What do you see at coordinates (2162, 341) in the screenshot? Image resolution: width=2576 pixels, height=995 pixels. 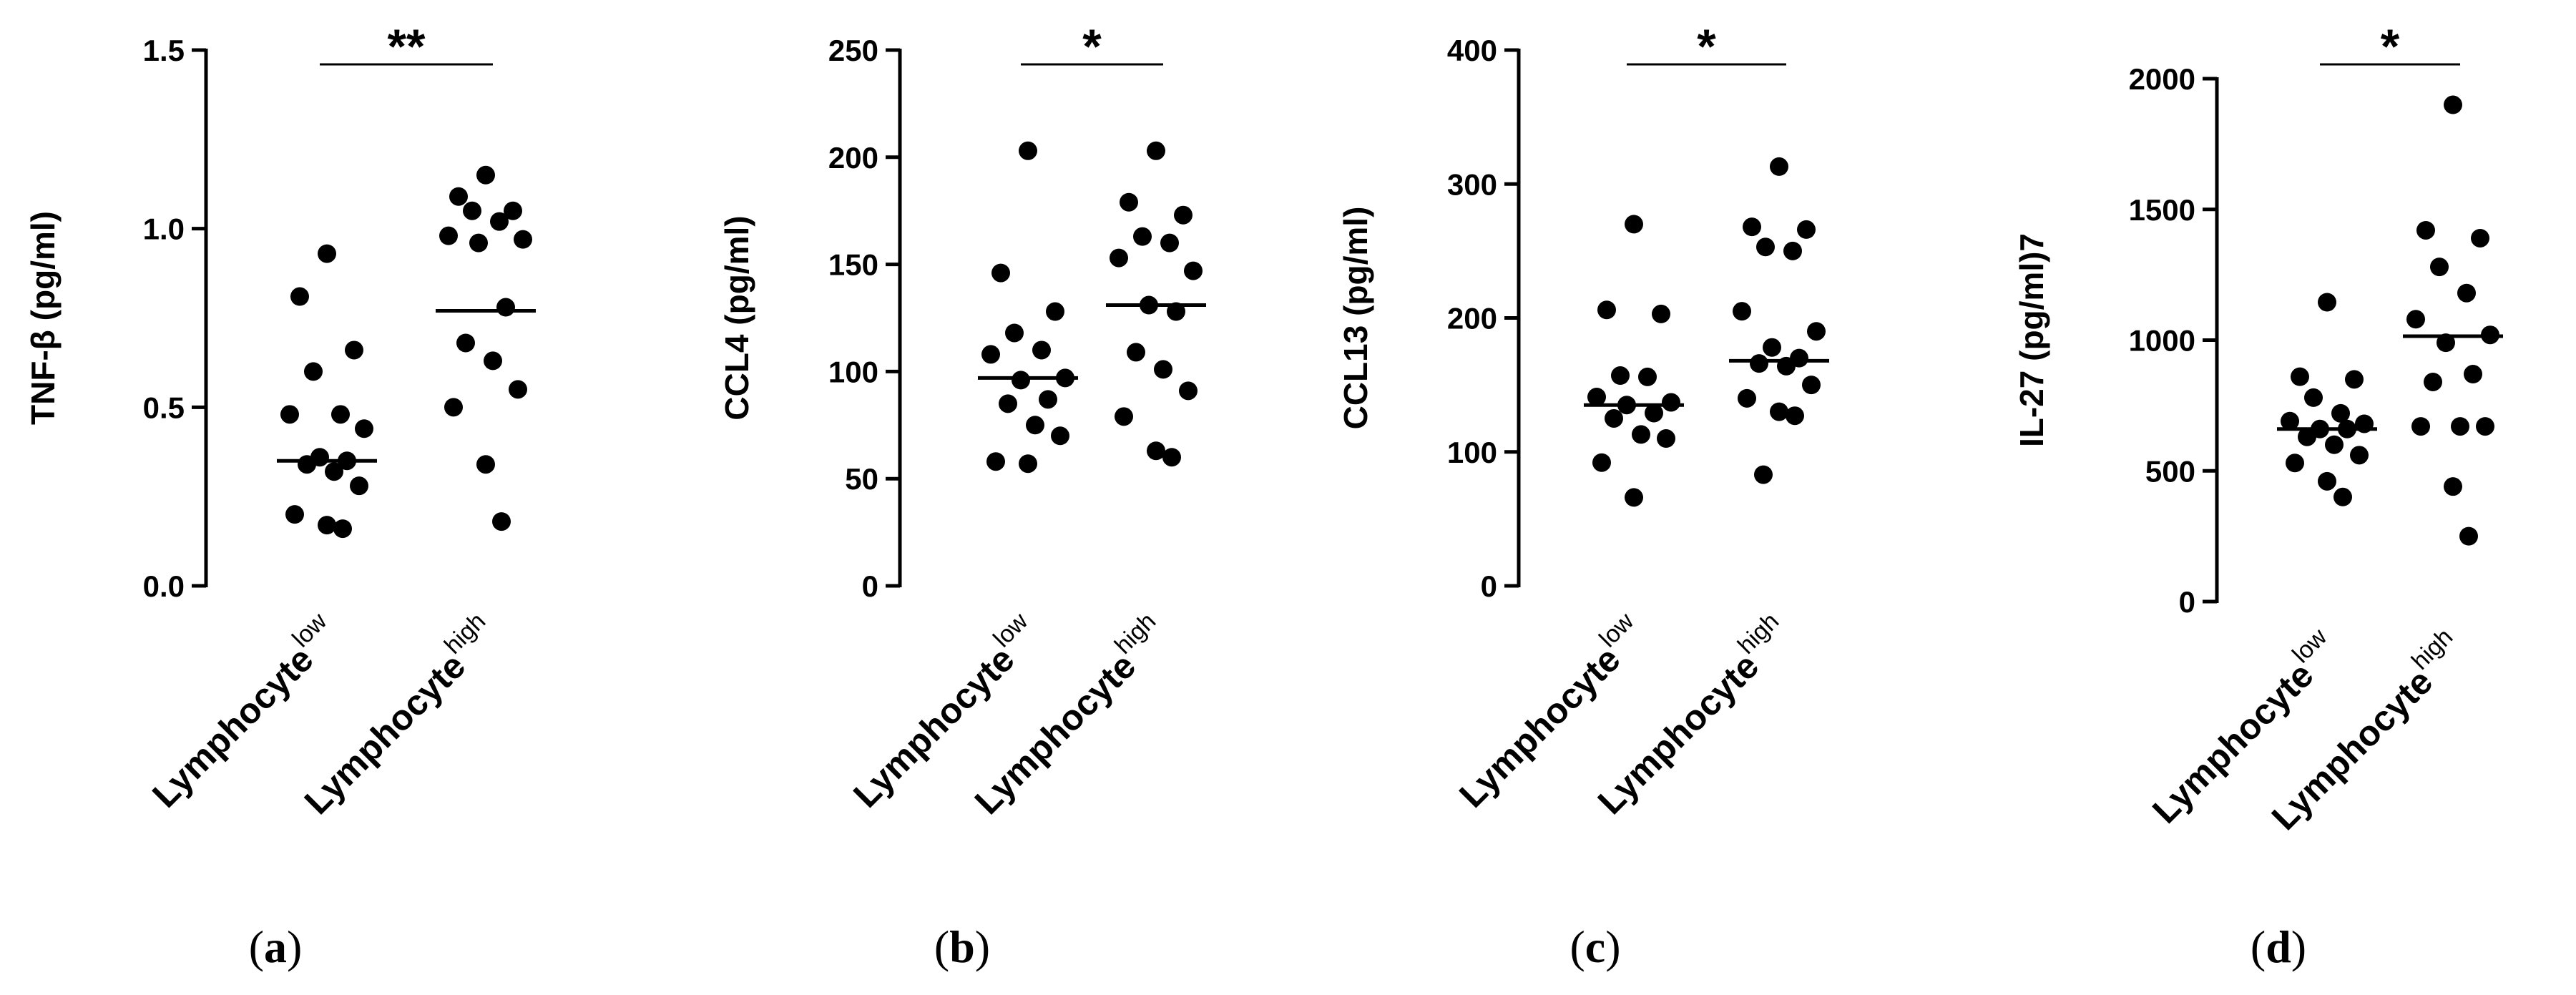 I see `y-tick-label: 1000` at bounding box center [2162, 341].